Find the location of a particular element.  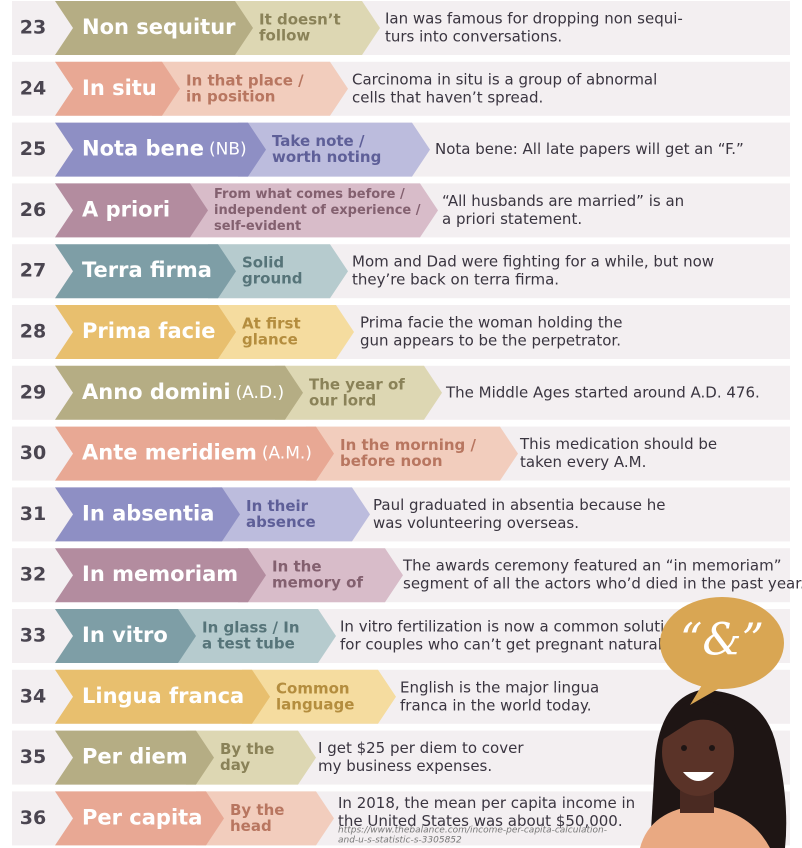

term-abbr: (A.D.) is located at coordinates (260, 393).